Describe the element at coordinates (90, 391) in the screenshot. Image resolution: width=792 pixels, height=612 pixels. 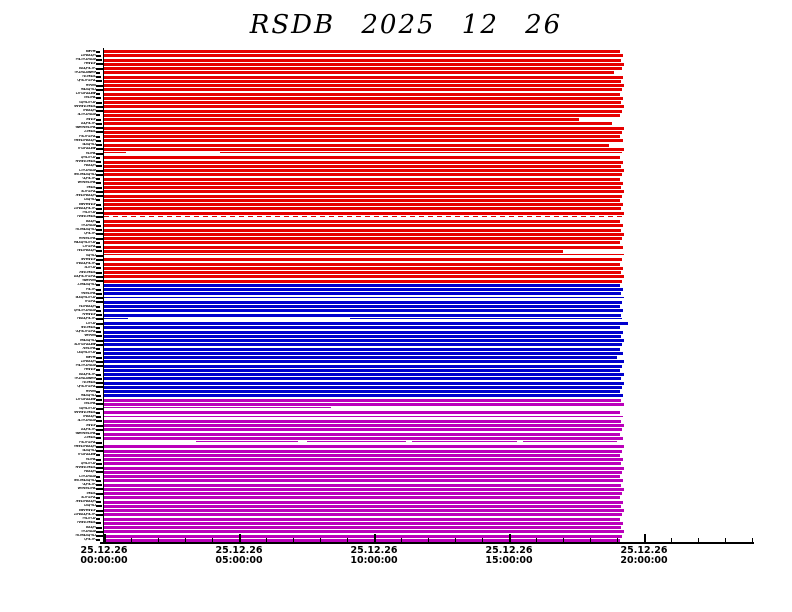
I see `row-label-group-blue: KMXNHZ` at that location.